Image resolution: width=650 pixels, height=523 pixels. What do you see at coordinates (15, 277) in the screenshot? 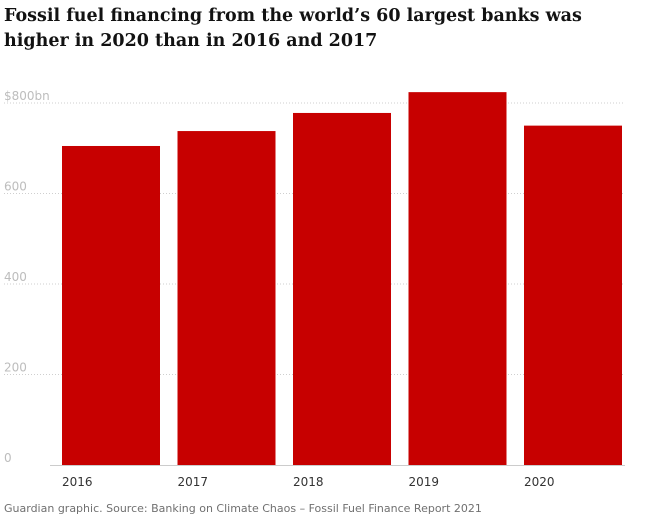
I see `y-tick-label: 400` at bounding box center [15, 277].